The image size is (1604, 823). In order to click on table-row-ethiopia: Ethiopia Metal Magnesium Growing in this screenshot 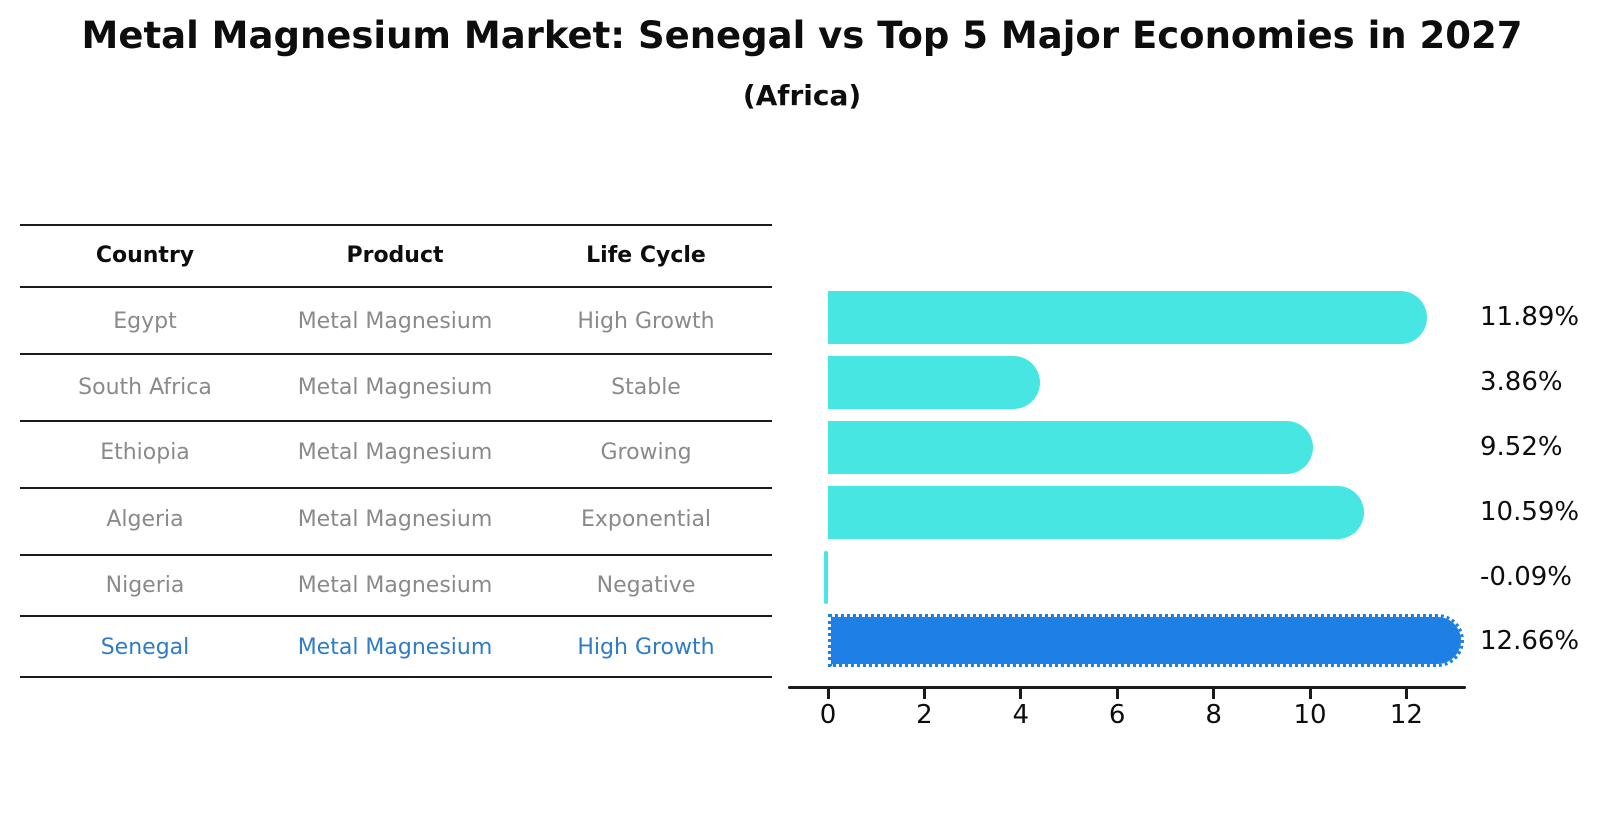, I will do `click(396, 453)`.